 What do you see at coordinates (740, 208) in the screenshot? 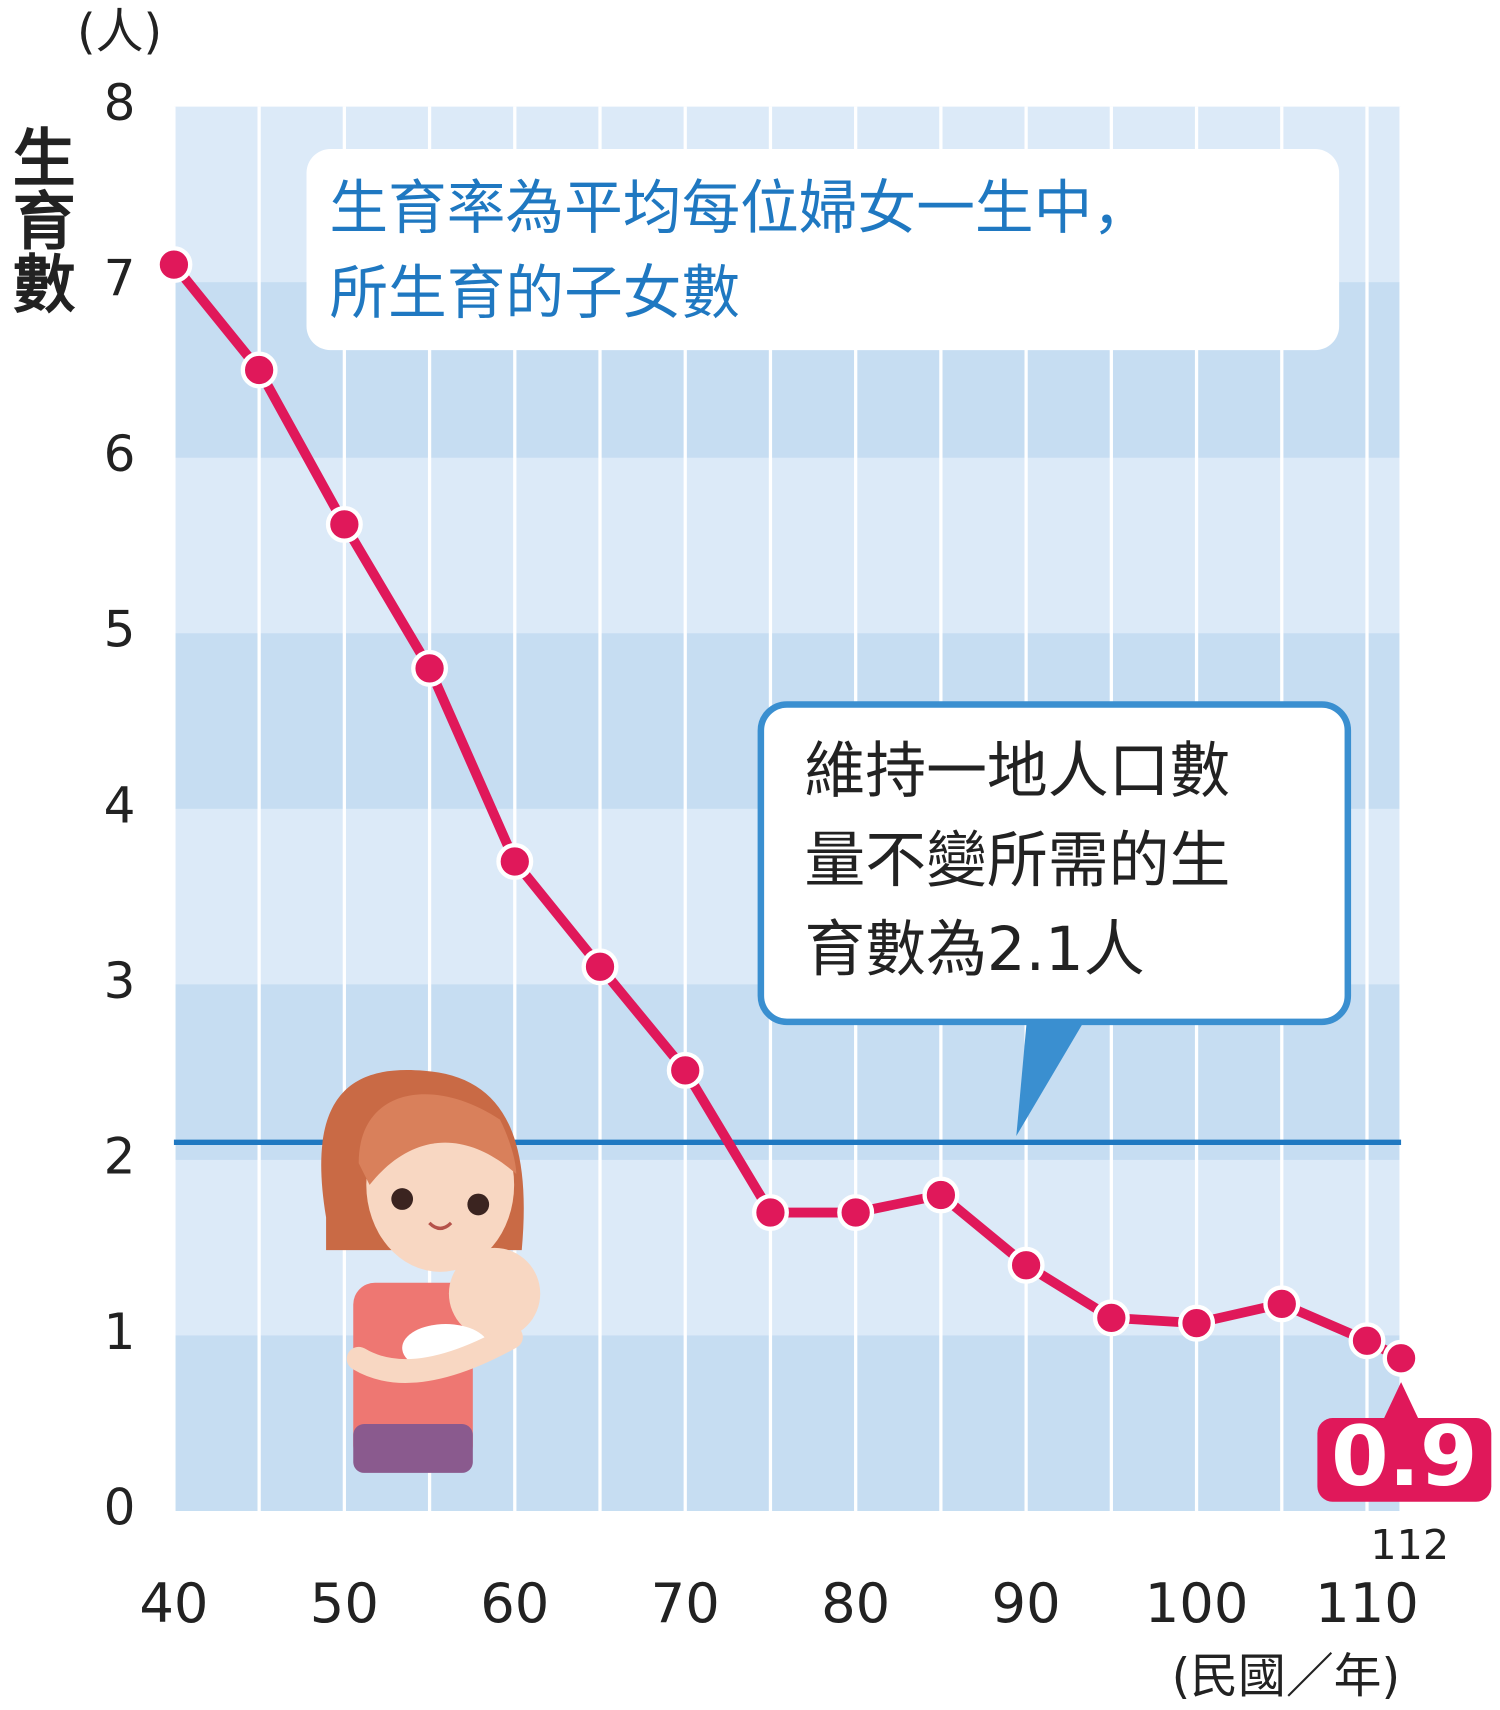
I see `annotation-text: 生育率為平均每位婦女一生中，` at bounding box center [740, 208].